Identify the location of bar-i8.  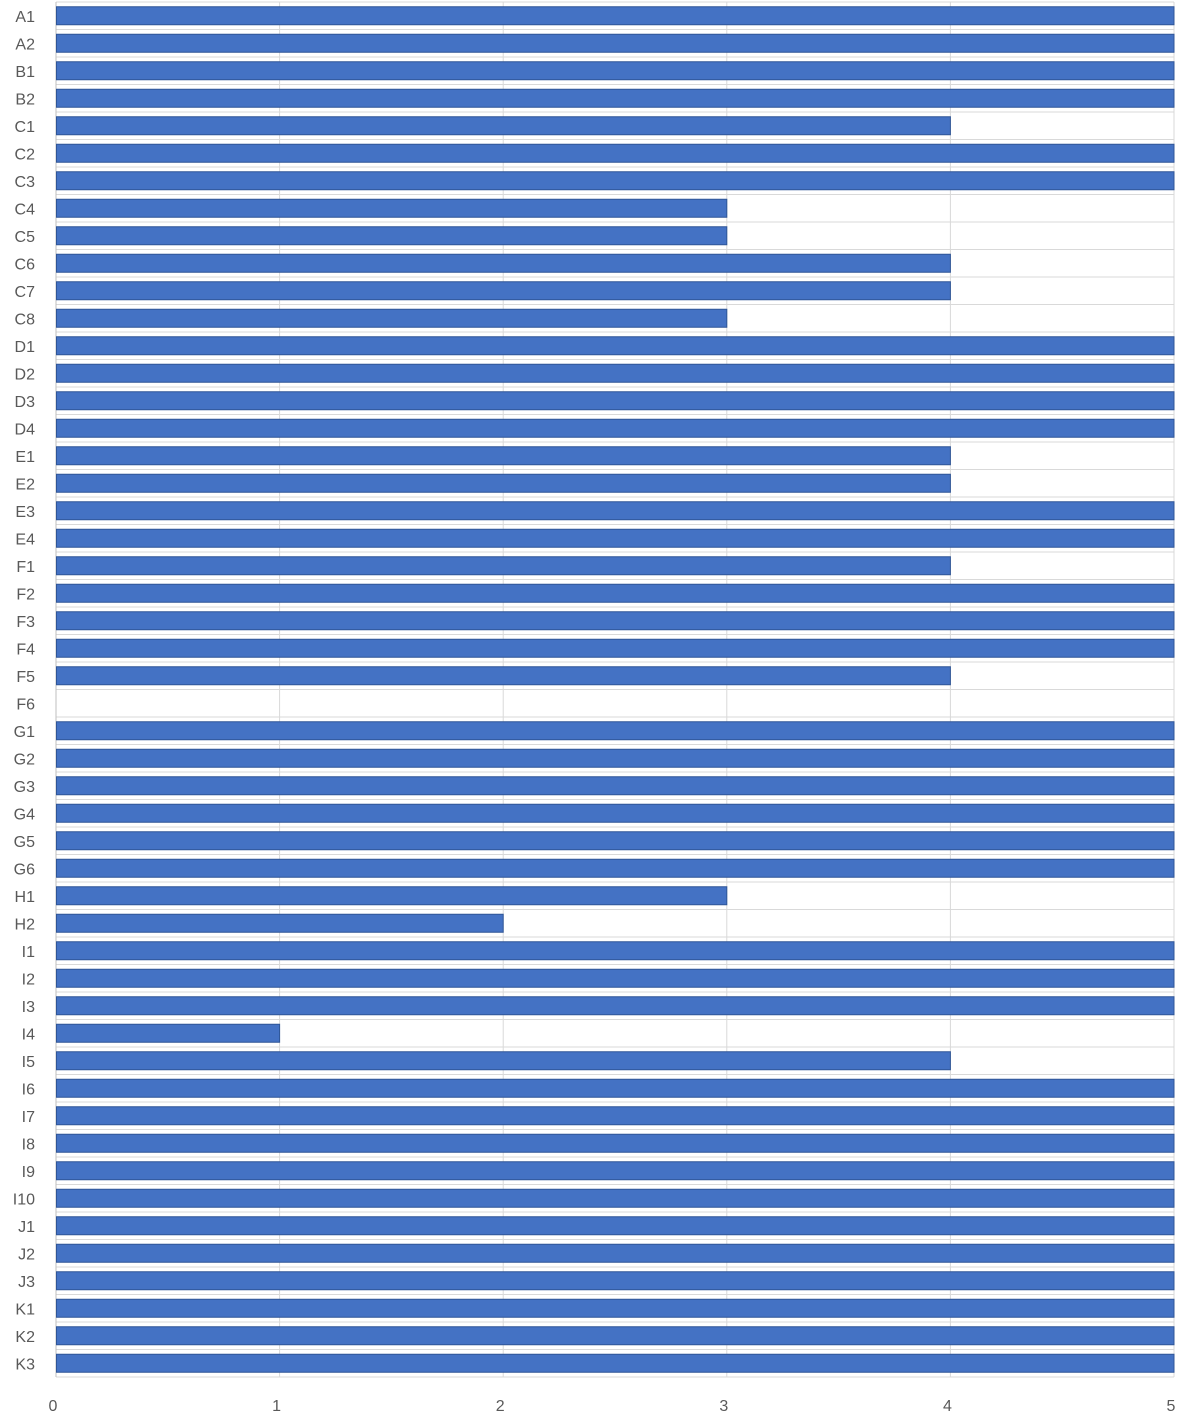
(615, 1143).